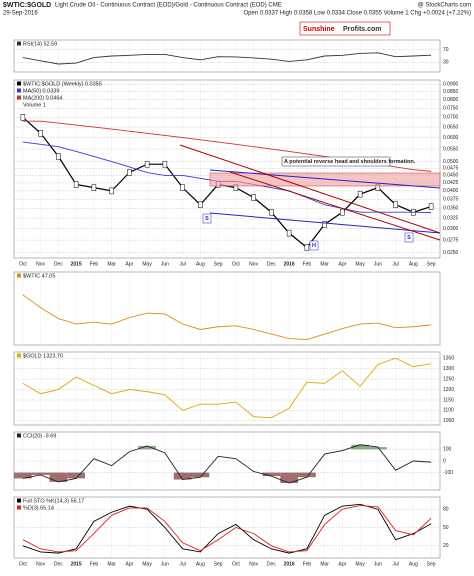 The width and height of the screenshot is (474, 576). What do you see at coordinates (448, 421) in the screenshot?
I see `y-tick-label: 1050` at bounding box center [448, 421].